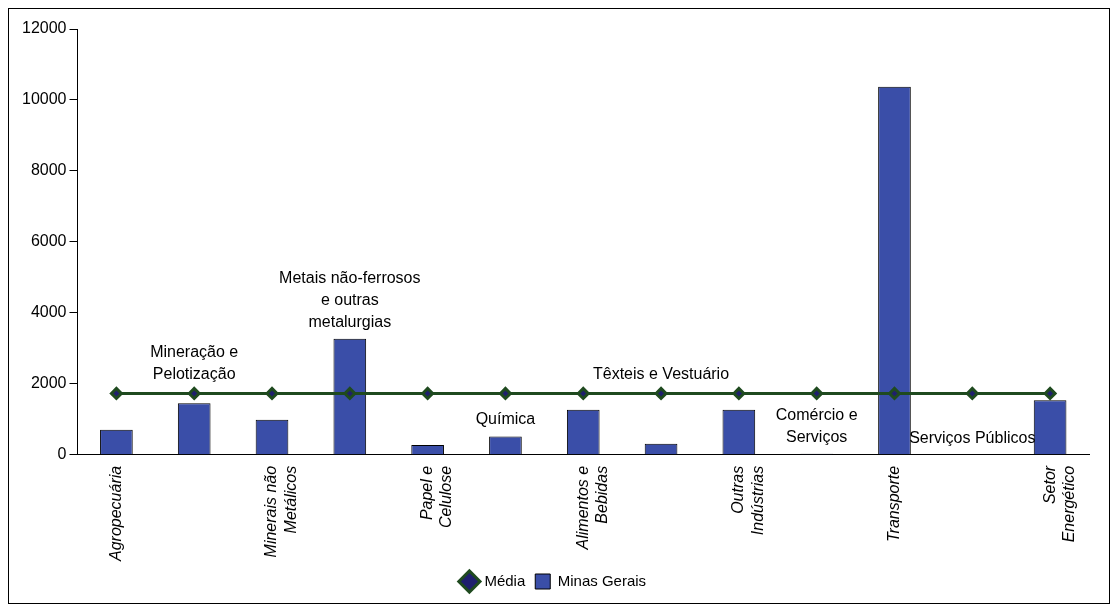 The height and width of the screenshot is (612, 1120). I want to click on x-tick-label: Mineração e Pelotização, so click(194, 363).